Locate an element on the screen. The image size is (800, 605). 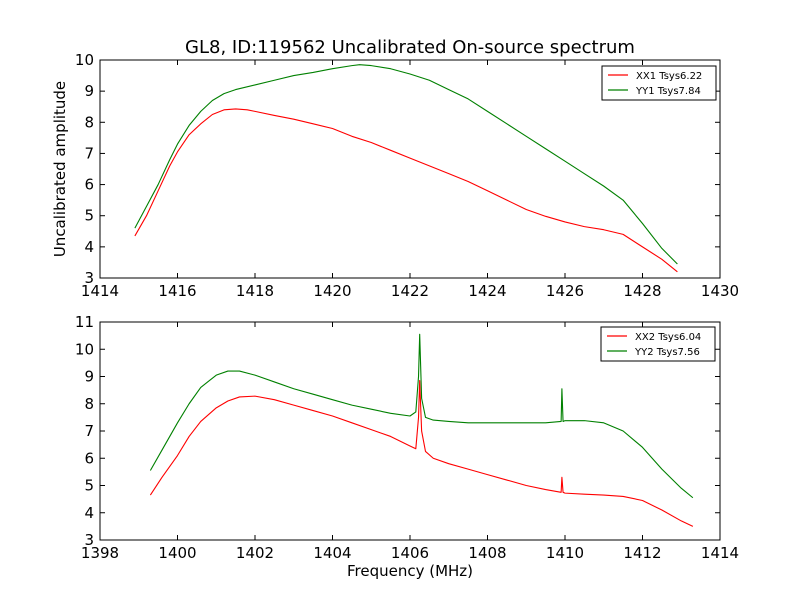
x-tick-label: 1404 is located at coordinates (332, 553).